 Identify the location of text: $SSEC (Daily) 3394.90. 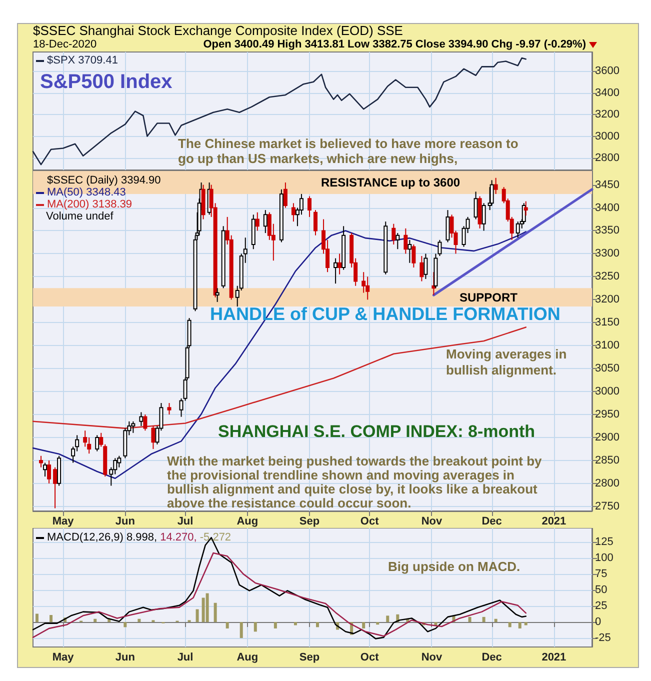
(104, 180).